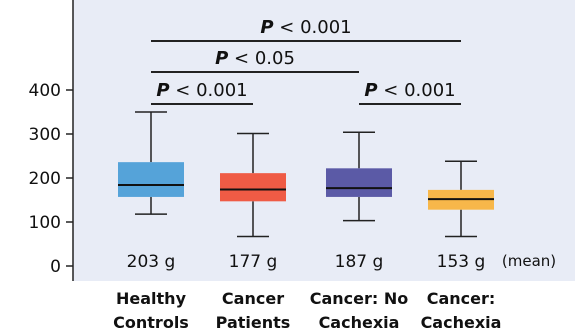  I want to click on y-tick-label: 0, so click(55, 267).